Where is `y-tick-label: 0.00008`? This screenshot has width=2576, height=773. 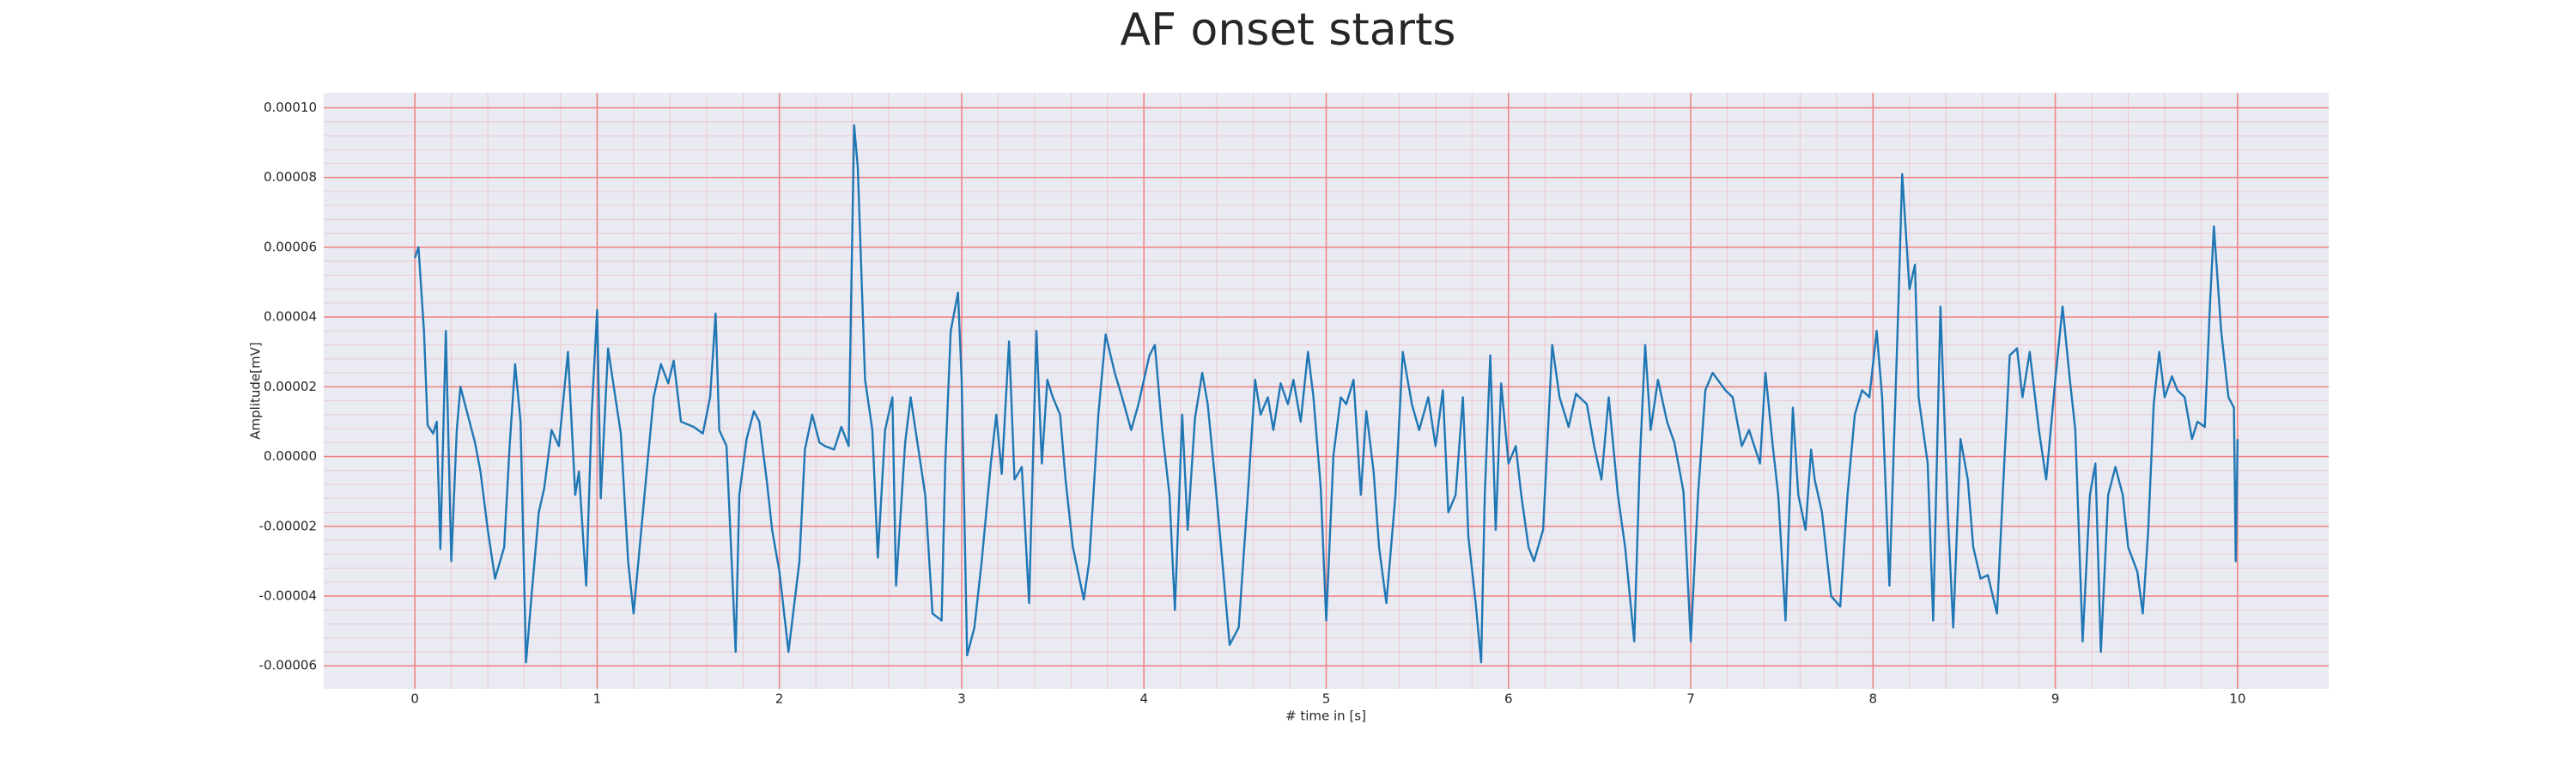
y-tick-label: 0.00008 is located at coordinates (291, 177).